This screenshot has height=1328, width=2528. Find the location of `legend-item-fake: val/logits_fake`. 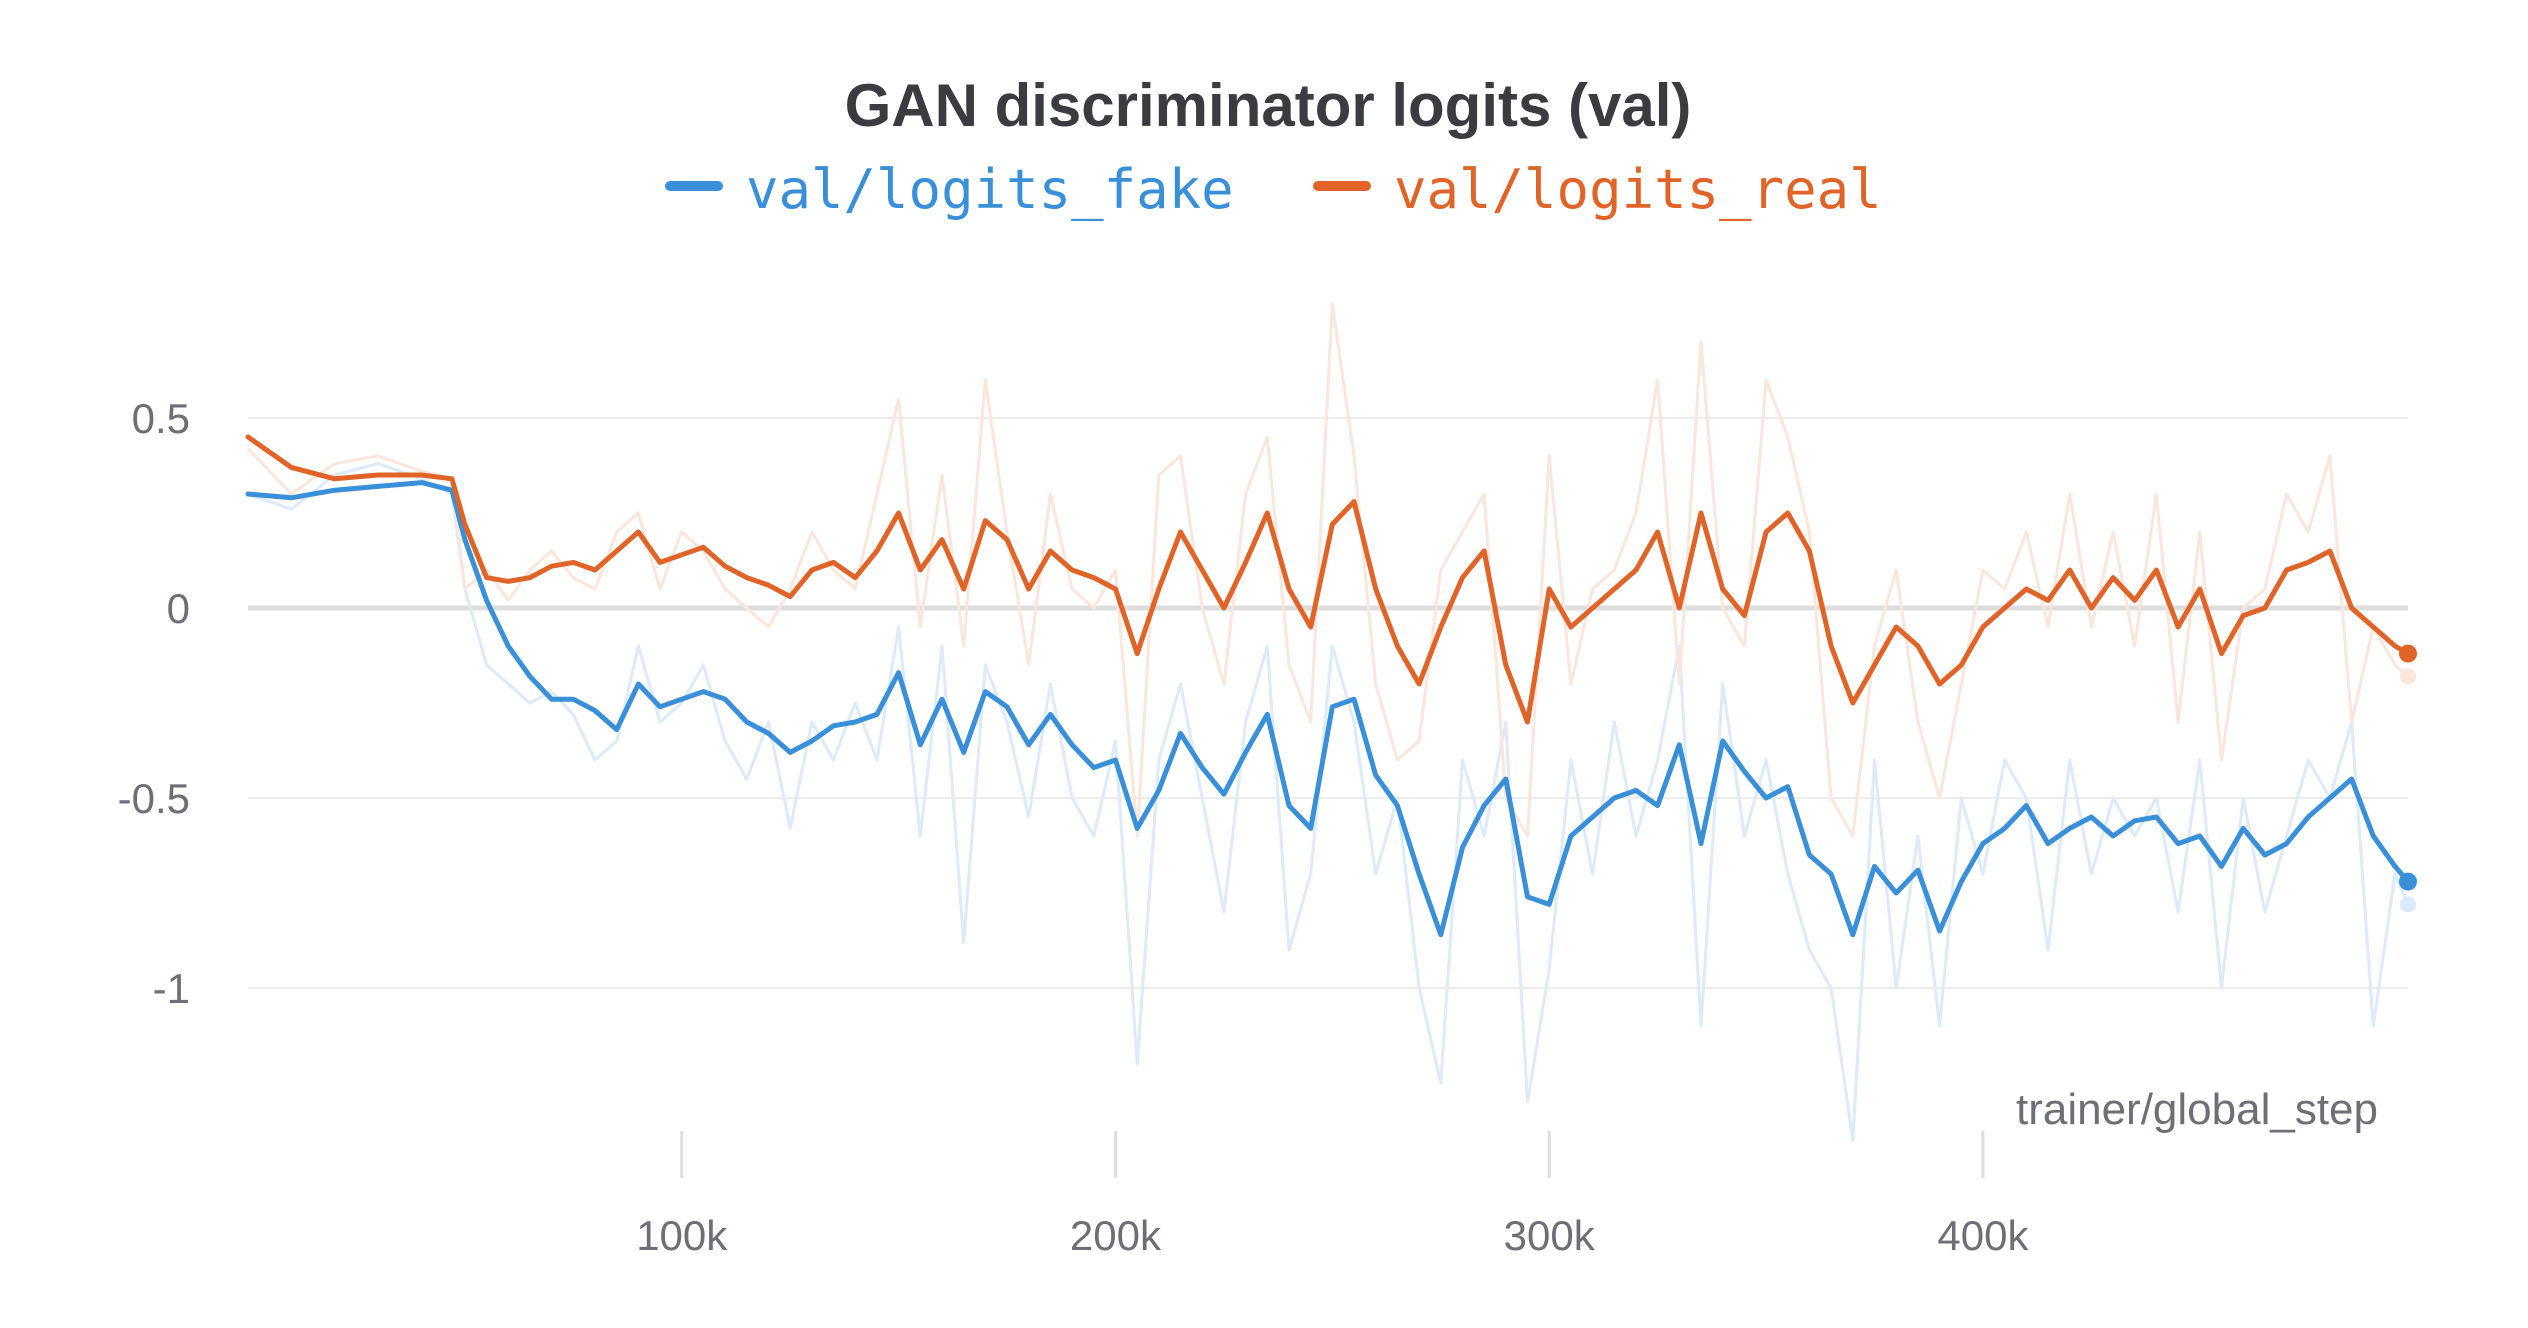

legend-item-fake: val/logits_fake is located at coordinates (949, 189).